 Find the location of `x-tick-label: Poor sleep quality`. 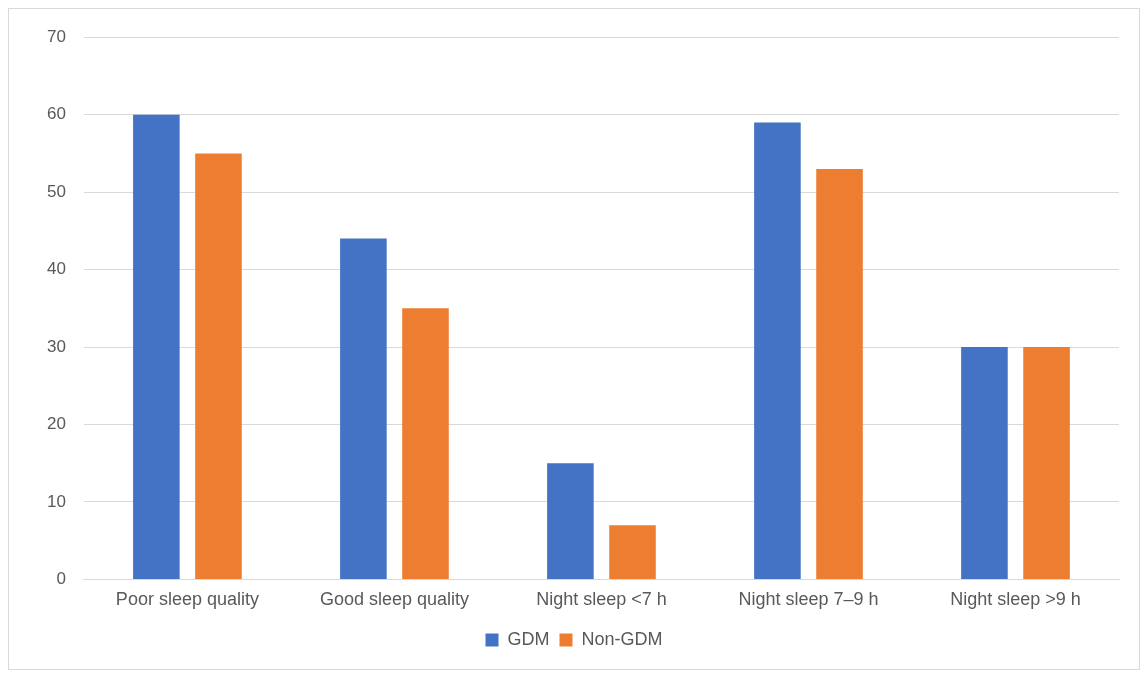

x-tick-label: Poor sleep quality is located at coordinates (187, 599).